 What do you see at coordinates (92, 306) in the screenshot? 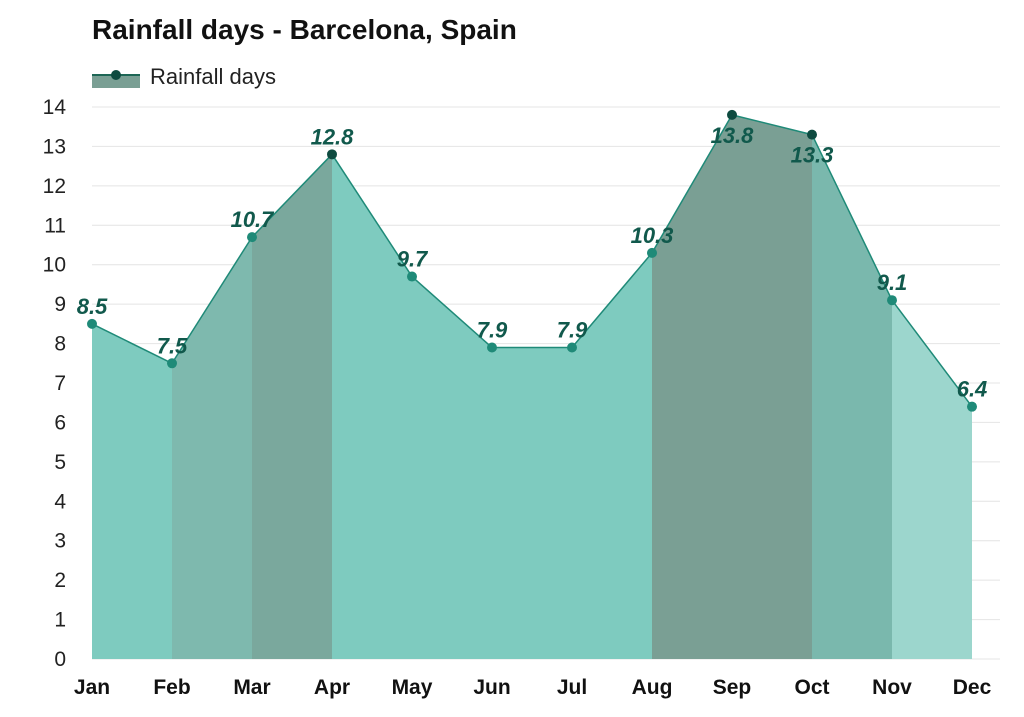
I see `data-label: 8.5` at bounding box center [92, 306].